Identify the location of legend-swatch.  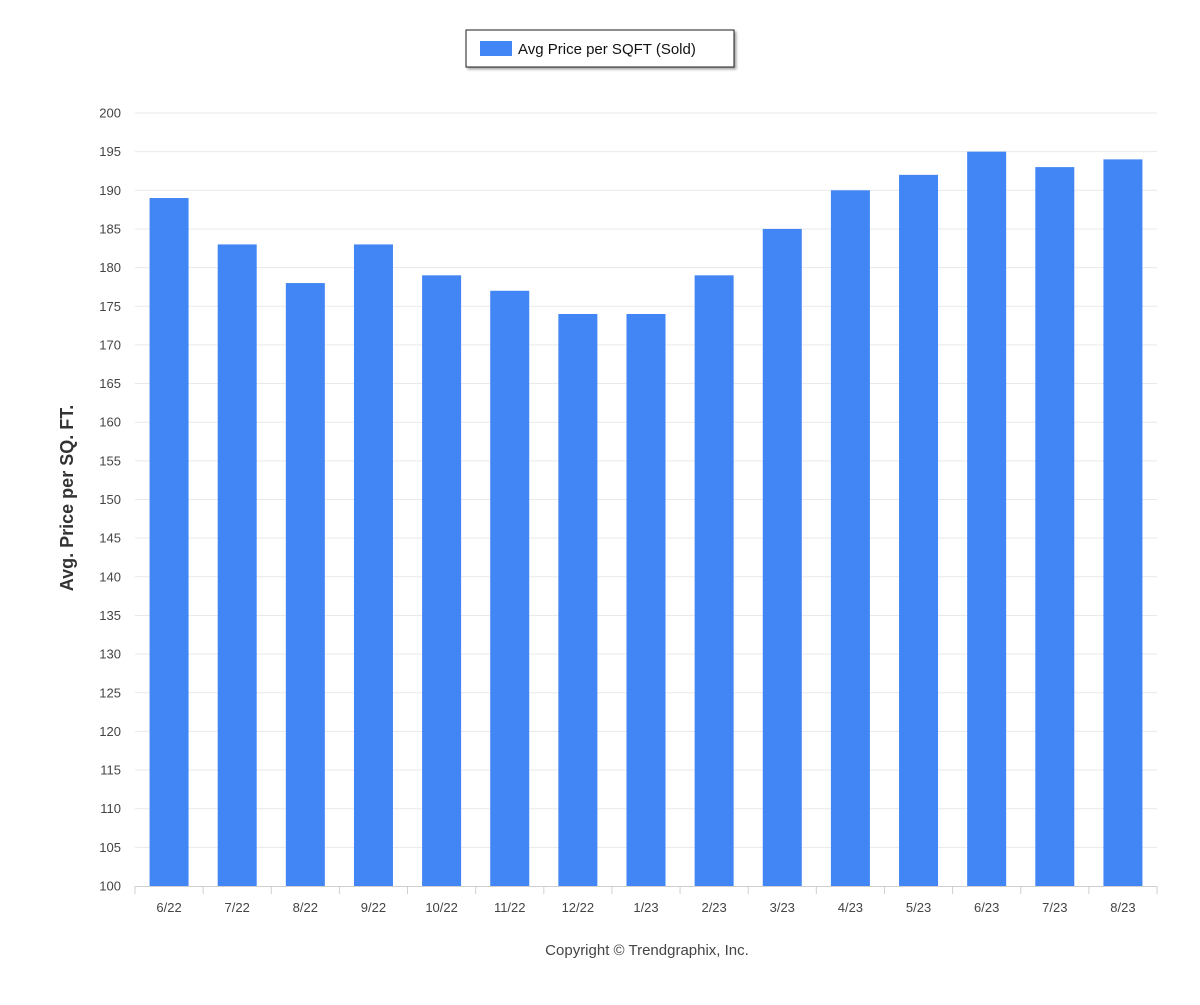
(496, 48).